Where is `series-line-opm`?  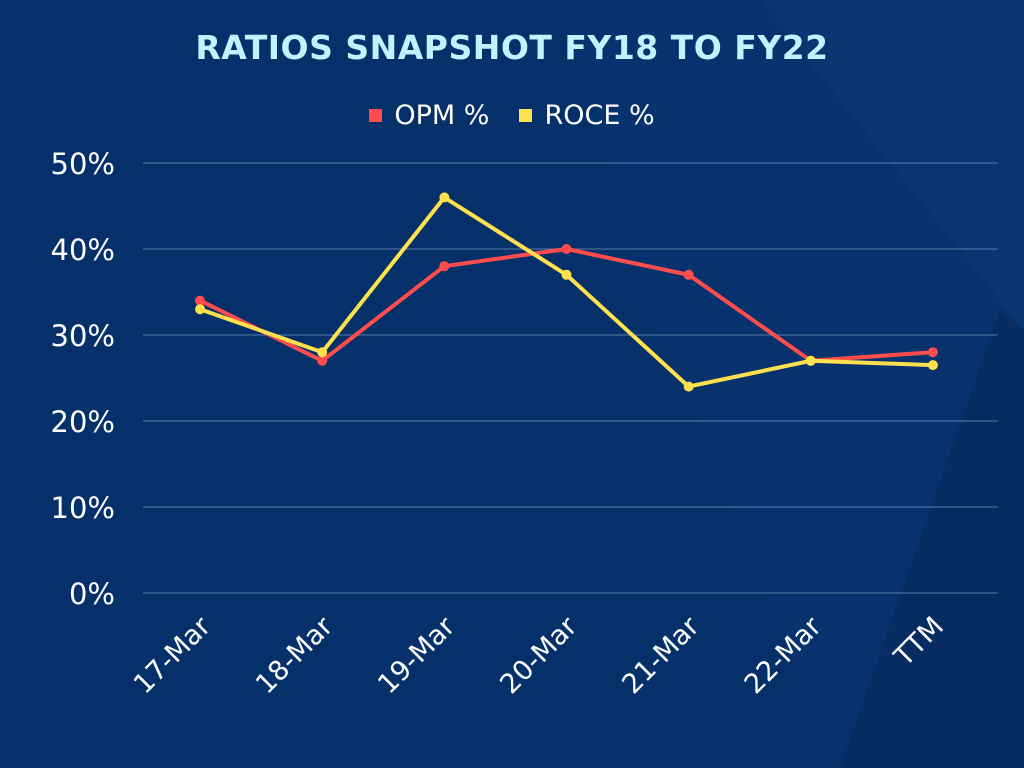 series-line-opm is located at coordinates (566, 305).